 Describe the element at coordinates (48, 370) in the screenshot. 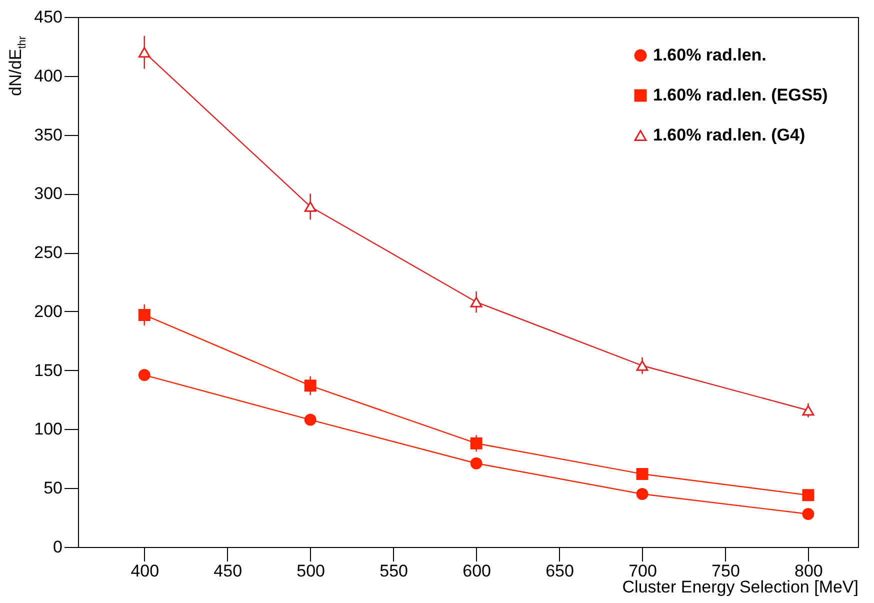

I see `y-tick-label: 150` at that location.